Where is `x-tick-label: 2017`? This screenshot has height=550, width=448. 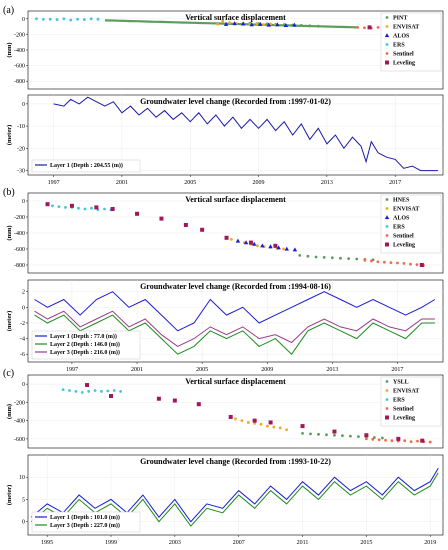 x-tick-label: 2017 is located at coordinates (395, 183).